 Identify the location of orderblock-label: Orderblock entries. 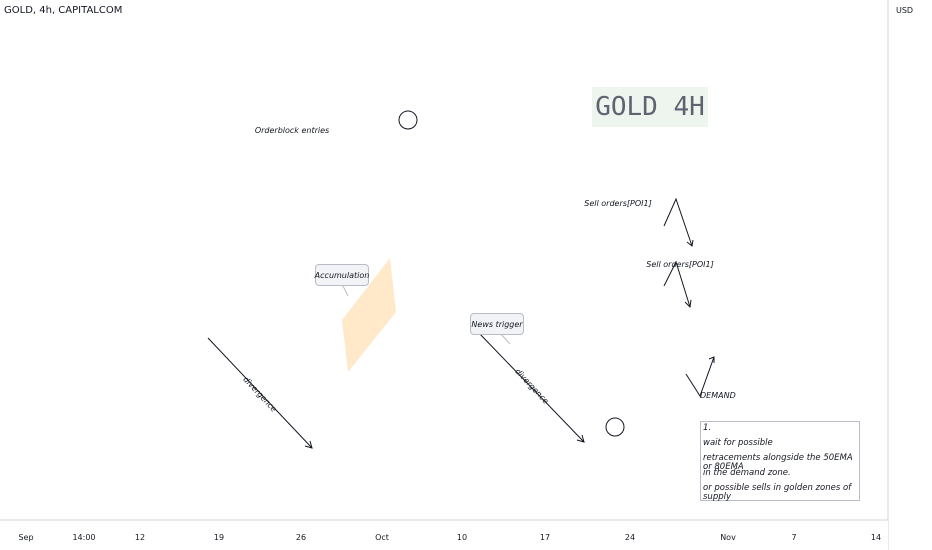
(292, 130).